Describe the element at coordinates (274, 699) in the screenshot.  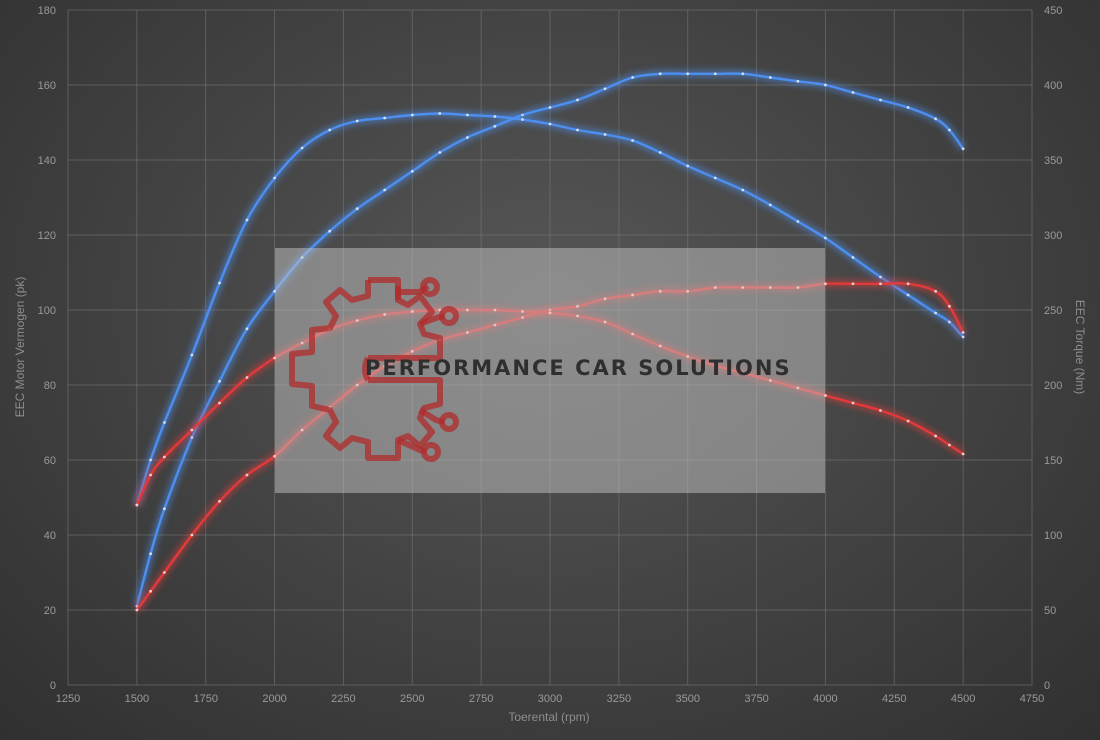
I see `x-tick-label: 2000` at that location.